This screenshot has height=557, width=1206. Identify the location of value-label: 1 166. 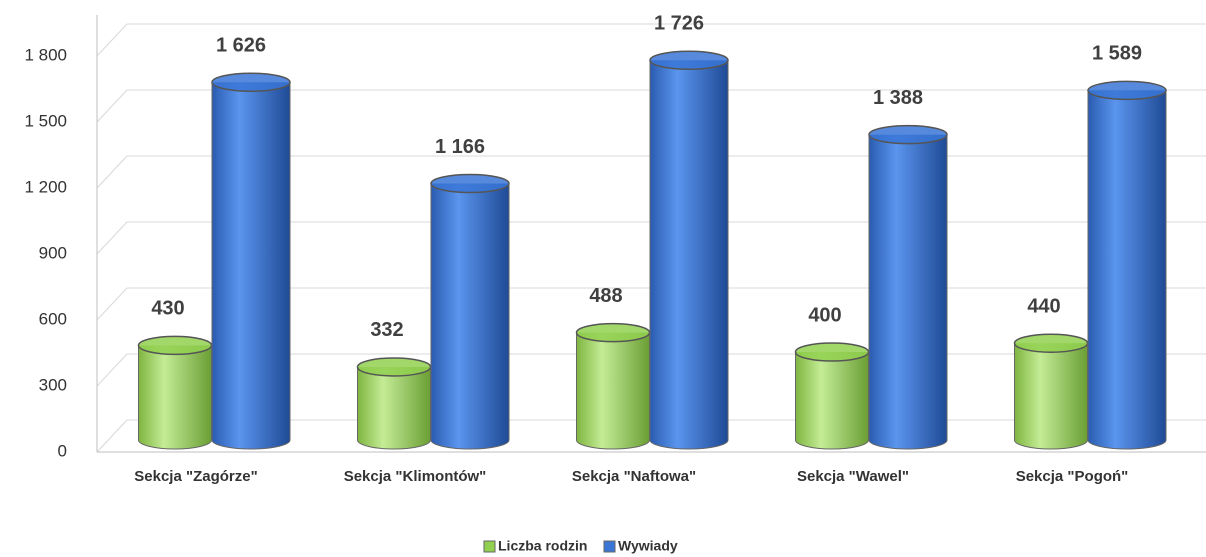
(460, 147).